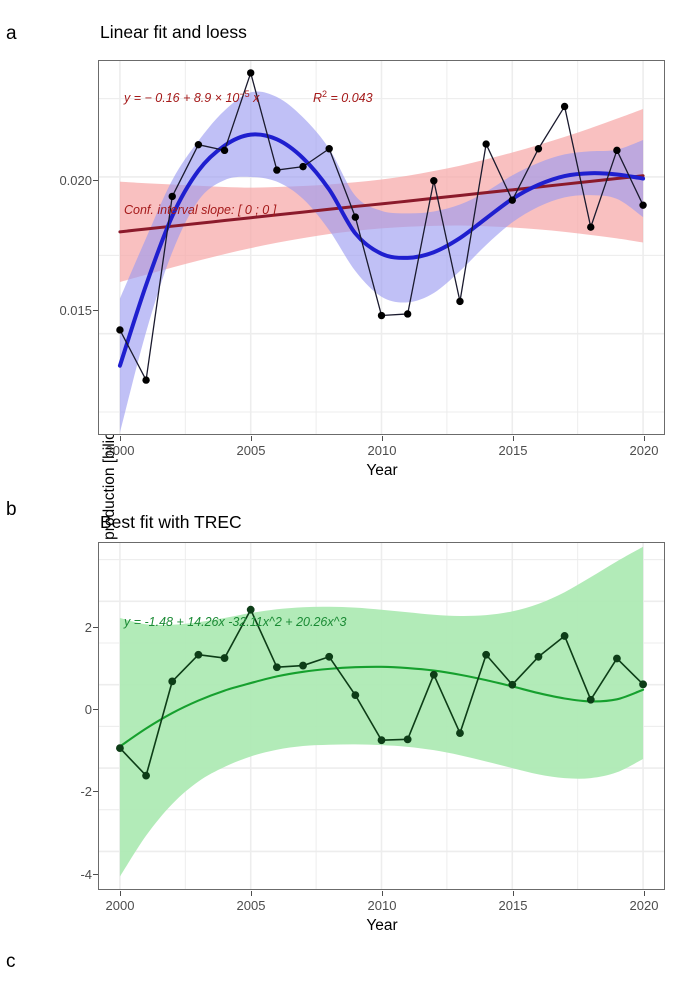 The height and width of the screenshot is (989, 685). What do you see at coordinates (75, 310) in the screenshot?
I see `panel-a-ytick-1: 0.015` at bounding box center [75, 310].